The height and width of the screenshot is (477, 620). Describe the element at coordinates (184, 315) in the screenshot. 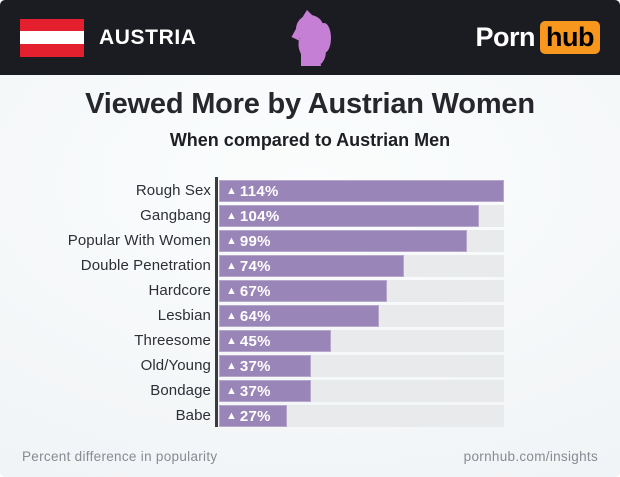

I see `category-label: Lesbian` at that location.